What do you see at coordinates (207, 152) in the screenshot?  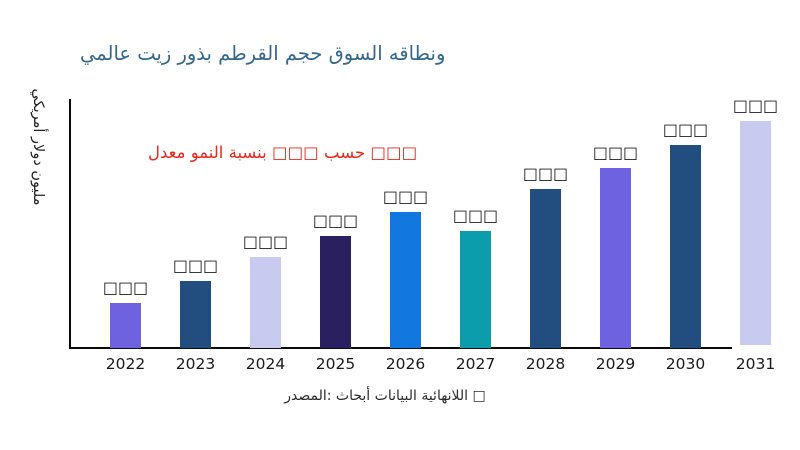 I see `word: النمو` at bounding box center [207, 152].